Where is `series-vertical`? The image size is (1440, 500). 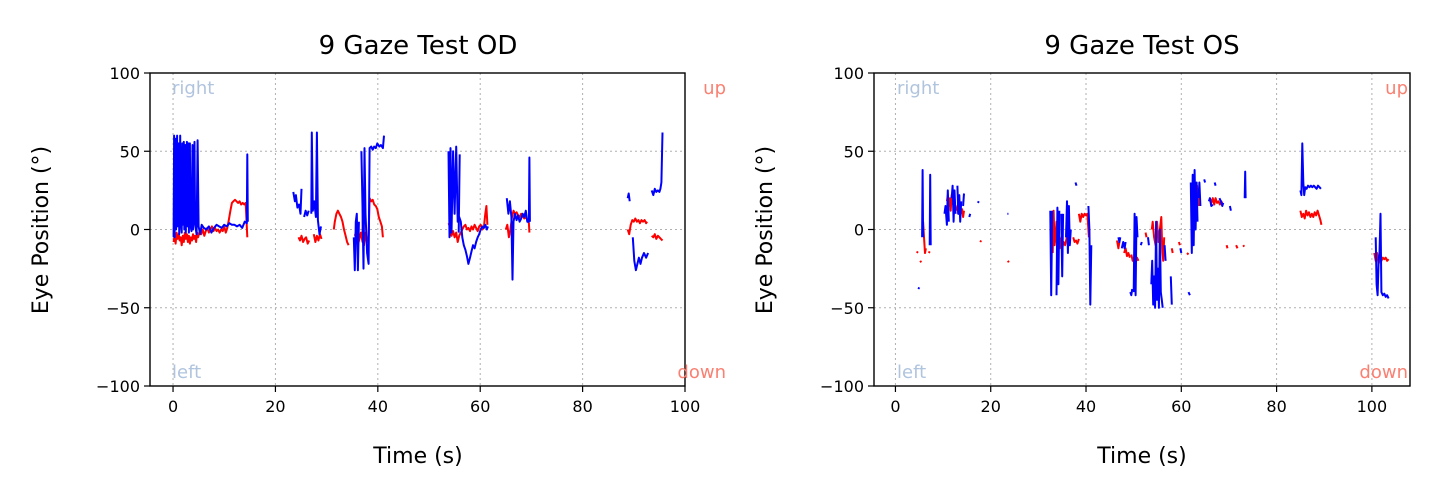 series-vertical is located at coordinates (1153, 224).